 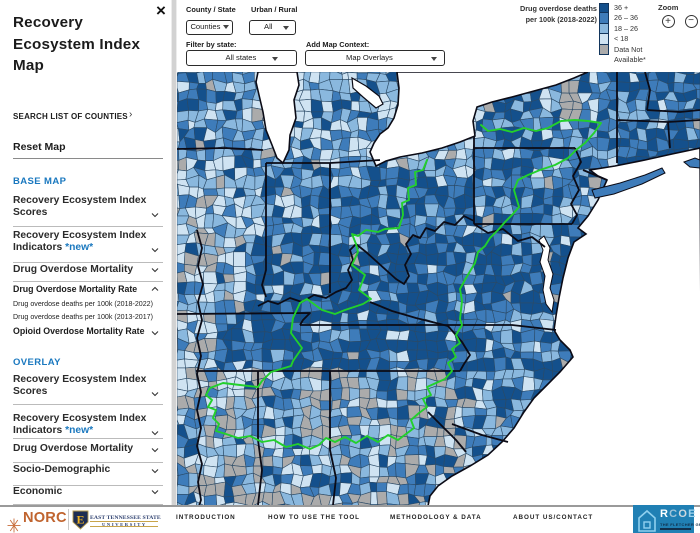 I want to click on svg-text: E, so click(x=80, y=520).